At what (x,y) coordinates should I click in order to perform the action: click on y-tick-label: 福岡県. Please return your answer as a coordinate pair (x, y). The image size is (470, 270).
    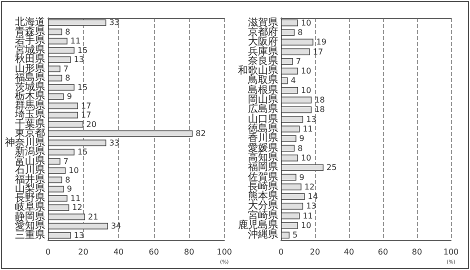
    Looking at the image, I should click on (263, 167).